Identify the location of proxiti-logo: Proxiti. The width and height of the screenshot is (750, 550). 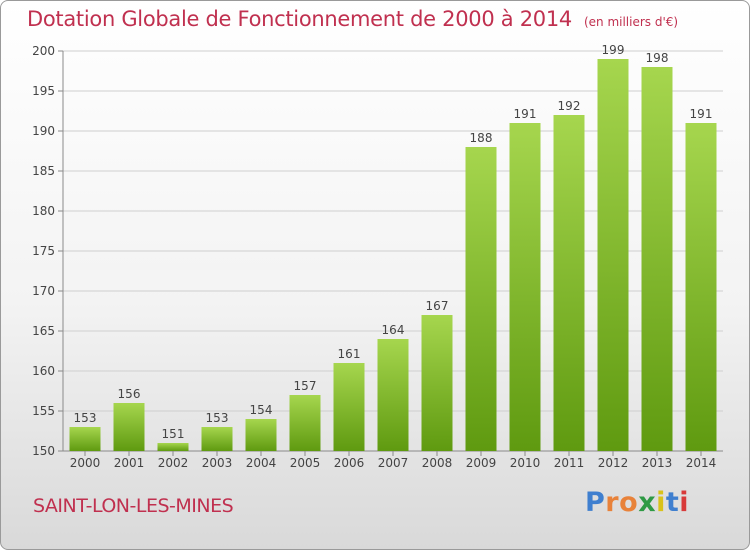
(637, 502).